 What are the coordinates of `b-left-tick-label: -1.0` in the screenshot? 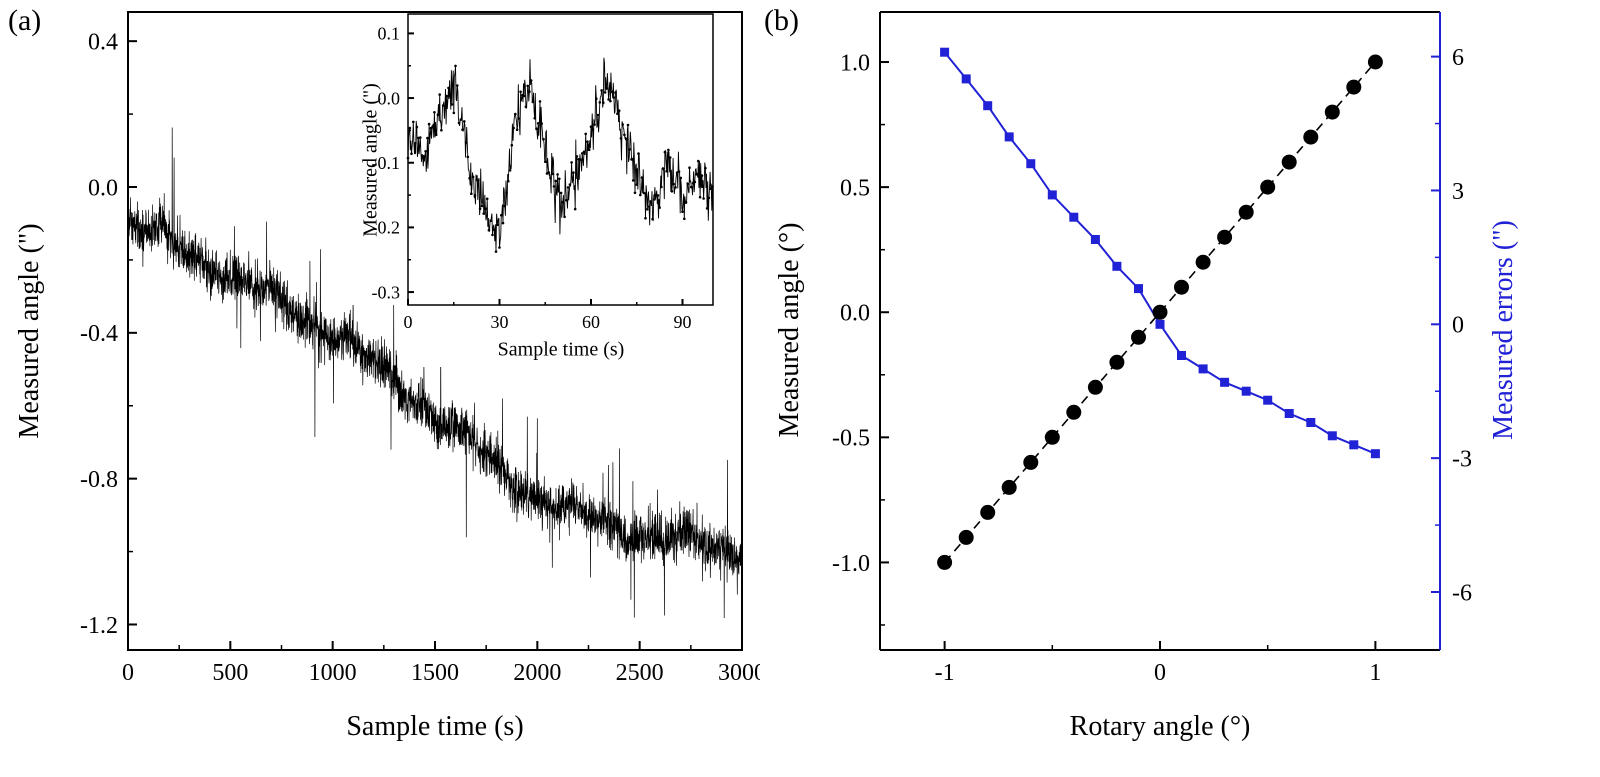 It's located at (851, 564).